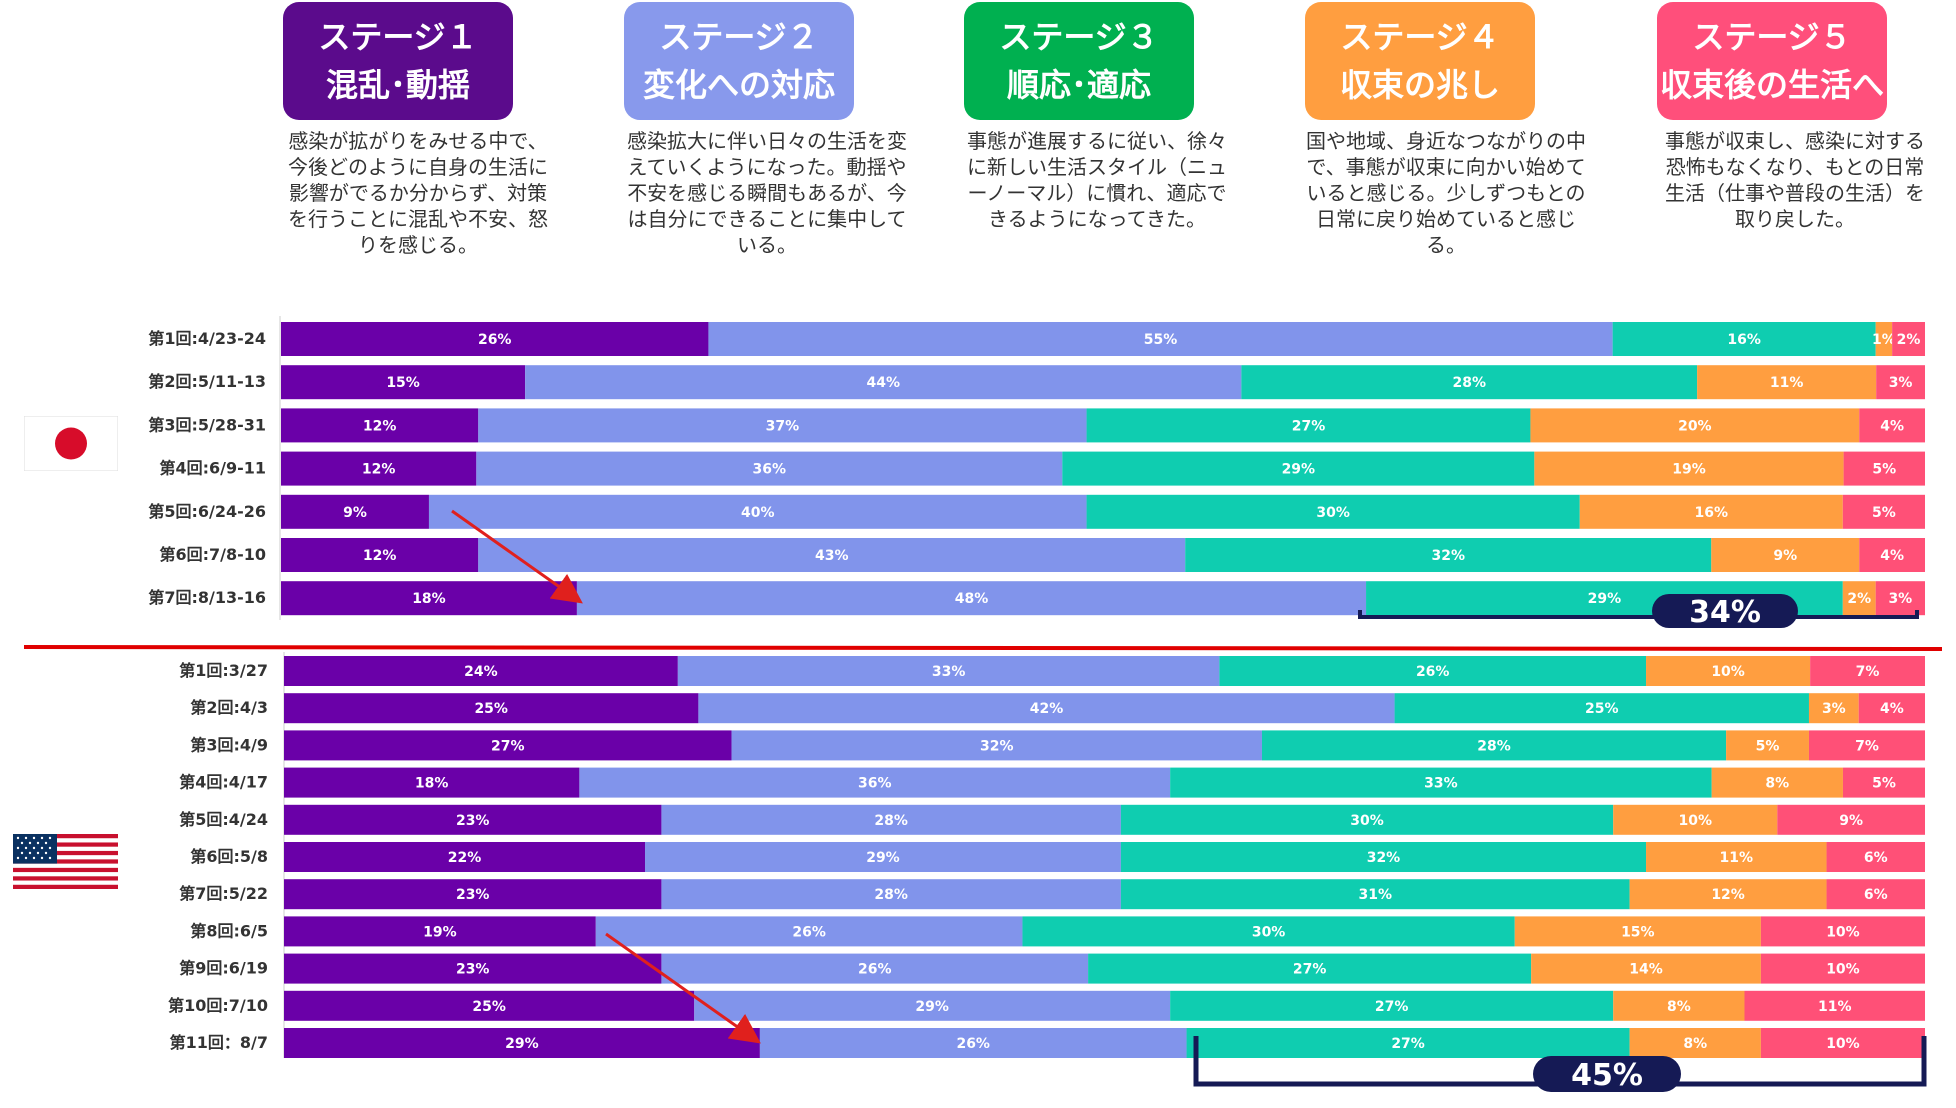 The width and height of the screenshot is (1956, 1108). Describe the element at coordinates (397, 85) in the screenshot. I see `stage-1-subtitle: 混乱･動揺` at that location.